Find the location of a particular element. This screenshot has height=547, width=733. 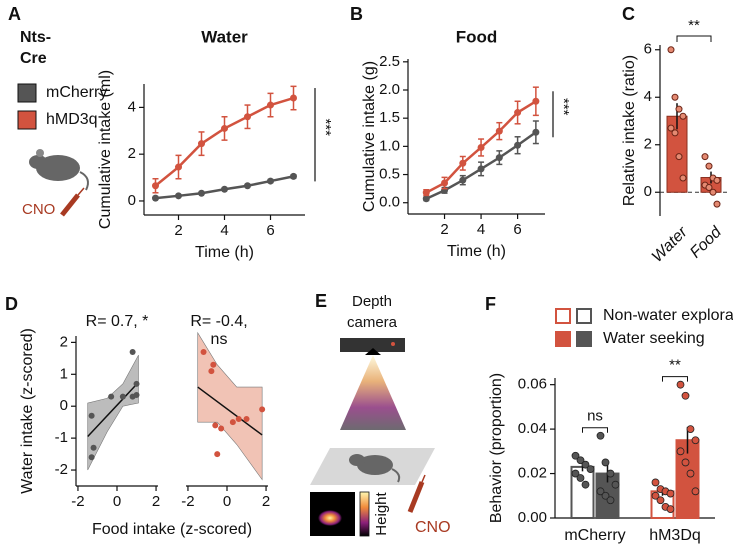

panel-letter: E is located at coordinates (321, 301).